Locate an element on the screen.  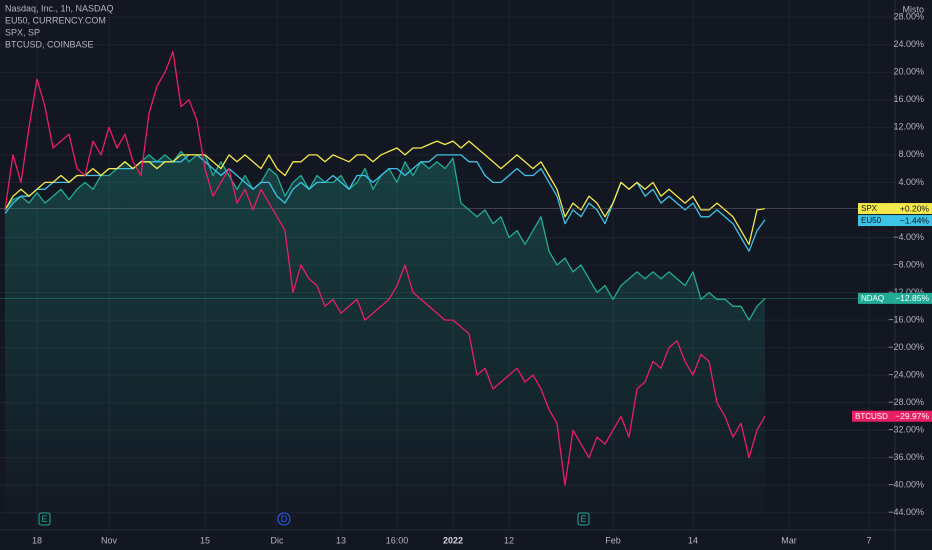
y-tick-label: −28.00% is located at coordinates (906, 402).